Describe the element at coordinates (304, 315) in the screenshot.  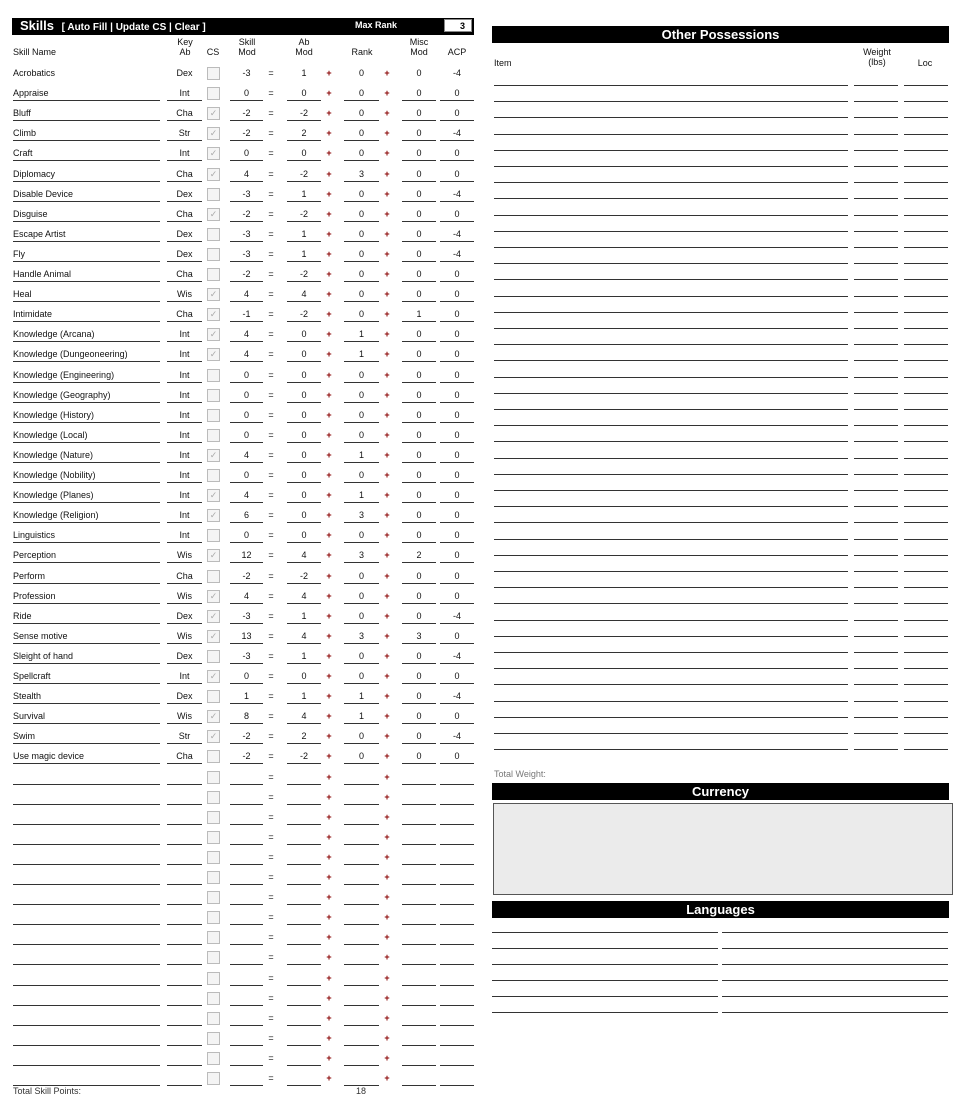
I see `ability-mod: -2` at that location.